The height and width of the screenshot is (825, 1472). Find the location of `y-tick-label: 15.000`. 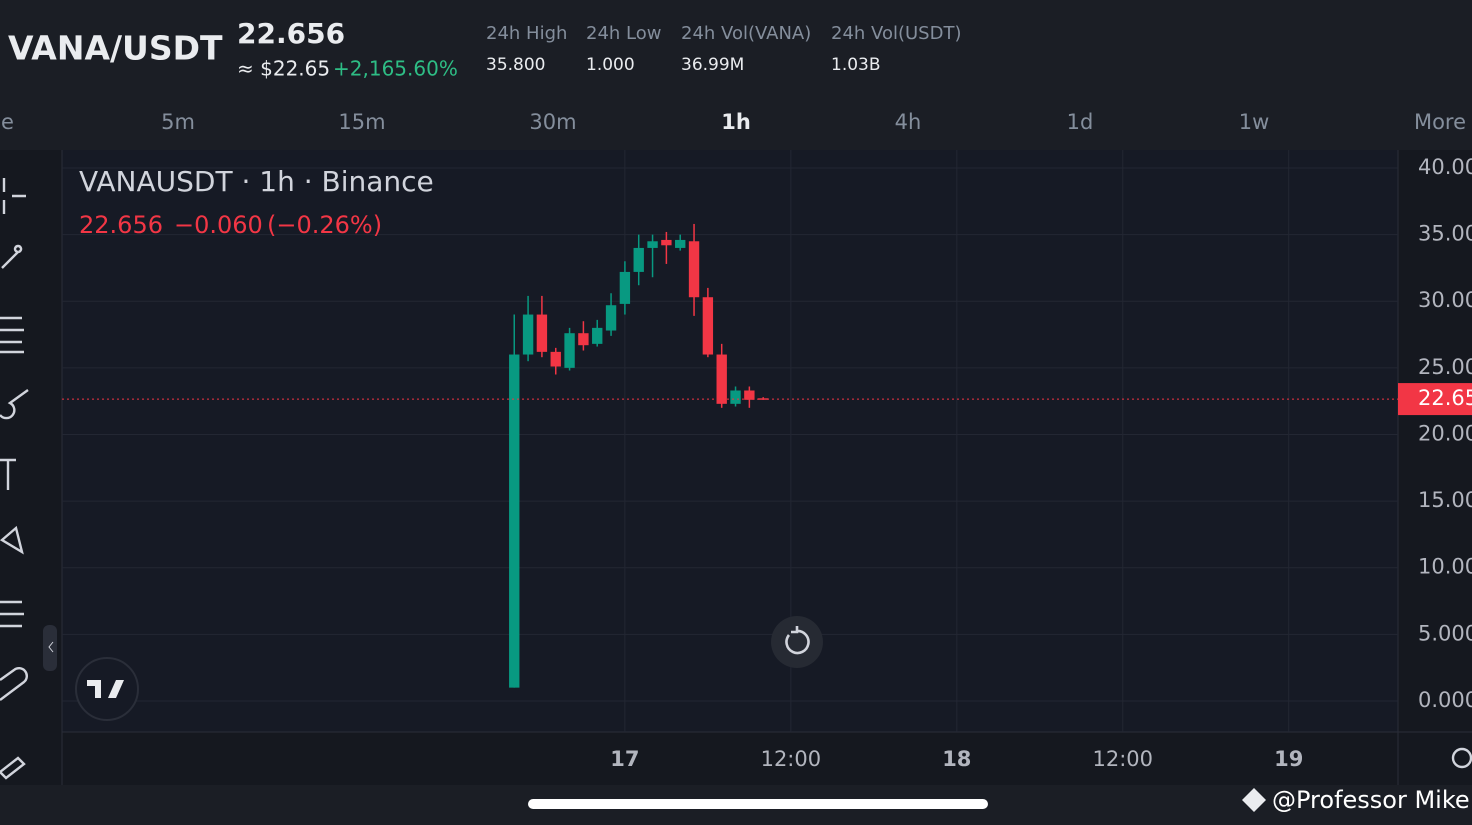

y-tick-label: 15.000 is located at coordinates (1445, 500).